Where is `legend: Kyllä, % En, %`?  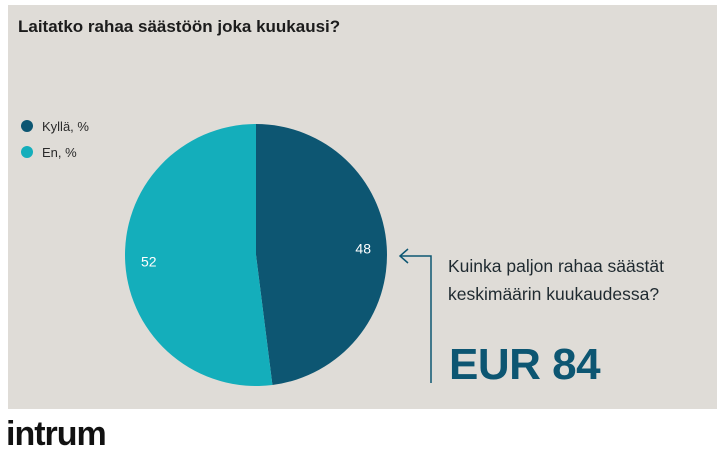
legend: Kyllä, % En, % is located at coordinates (55, 142).